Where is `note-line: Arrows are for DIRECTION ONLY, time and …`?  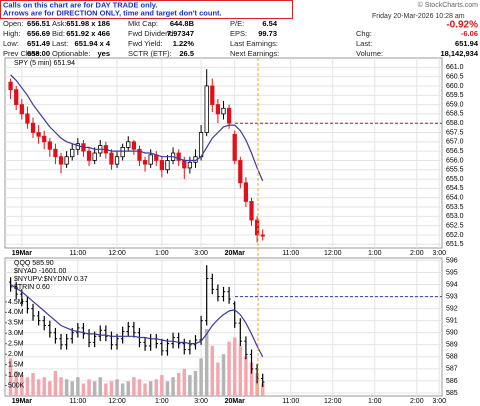
note-line: Arrows are for DIRECTION ONLY, time and … is located at coordinates (112, 12).